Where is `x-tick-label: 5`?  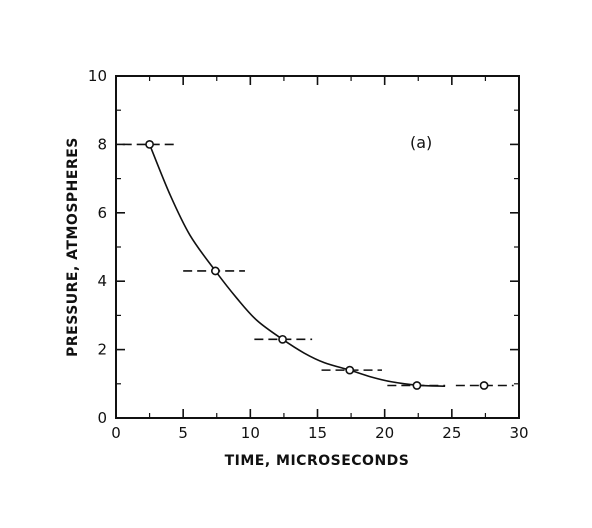 x-tick-label: 5 is located at coordinates (183, 433).